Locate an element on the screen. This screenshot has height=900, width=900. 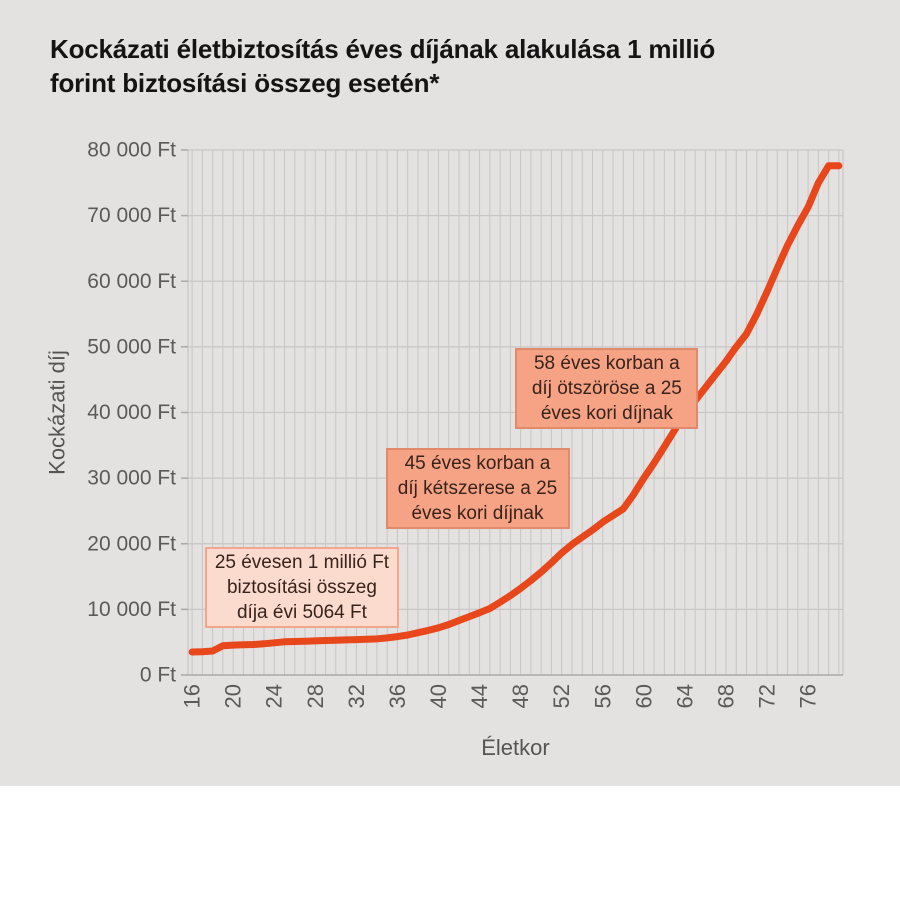
x-tick-label: 76 is located at coordinates (808, 696).